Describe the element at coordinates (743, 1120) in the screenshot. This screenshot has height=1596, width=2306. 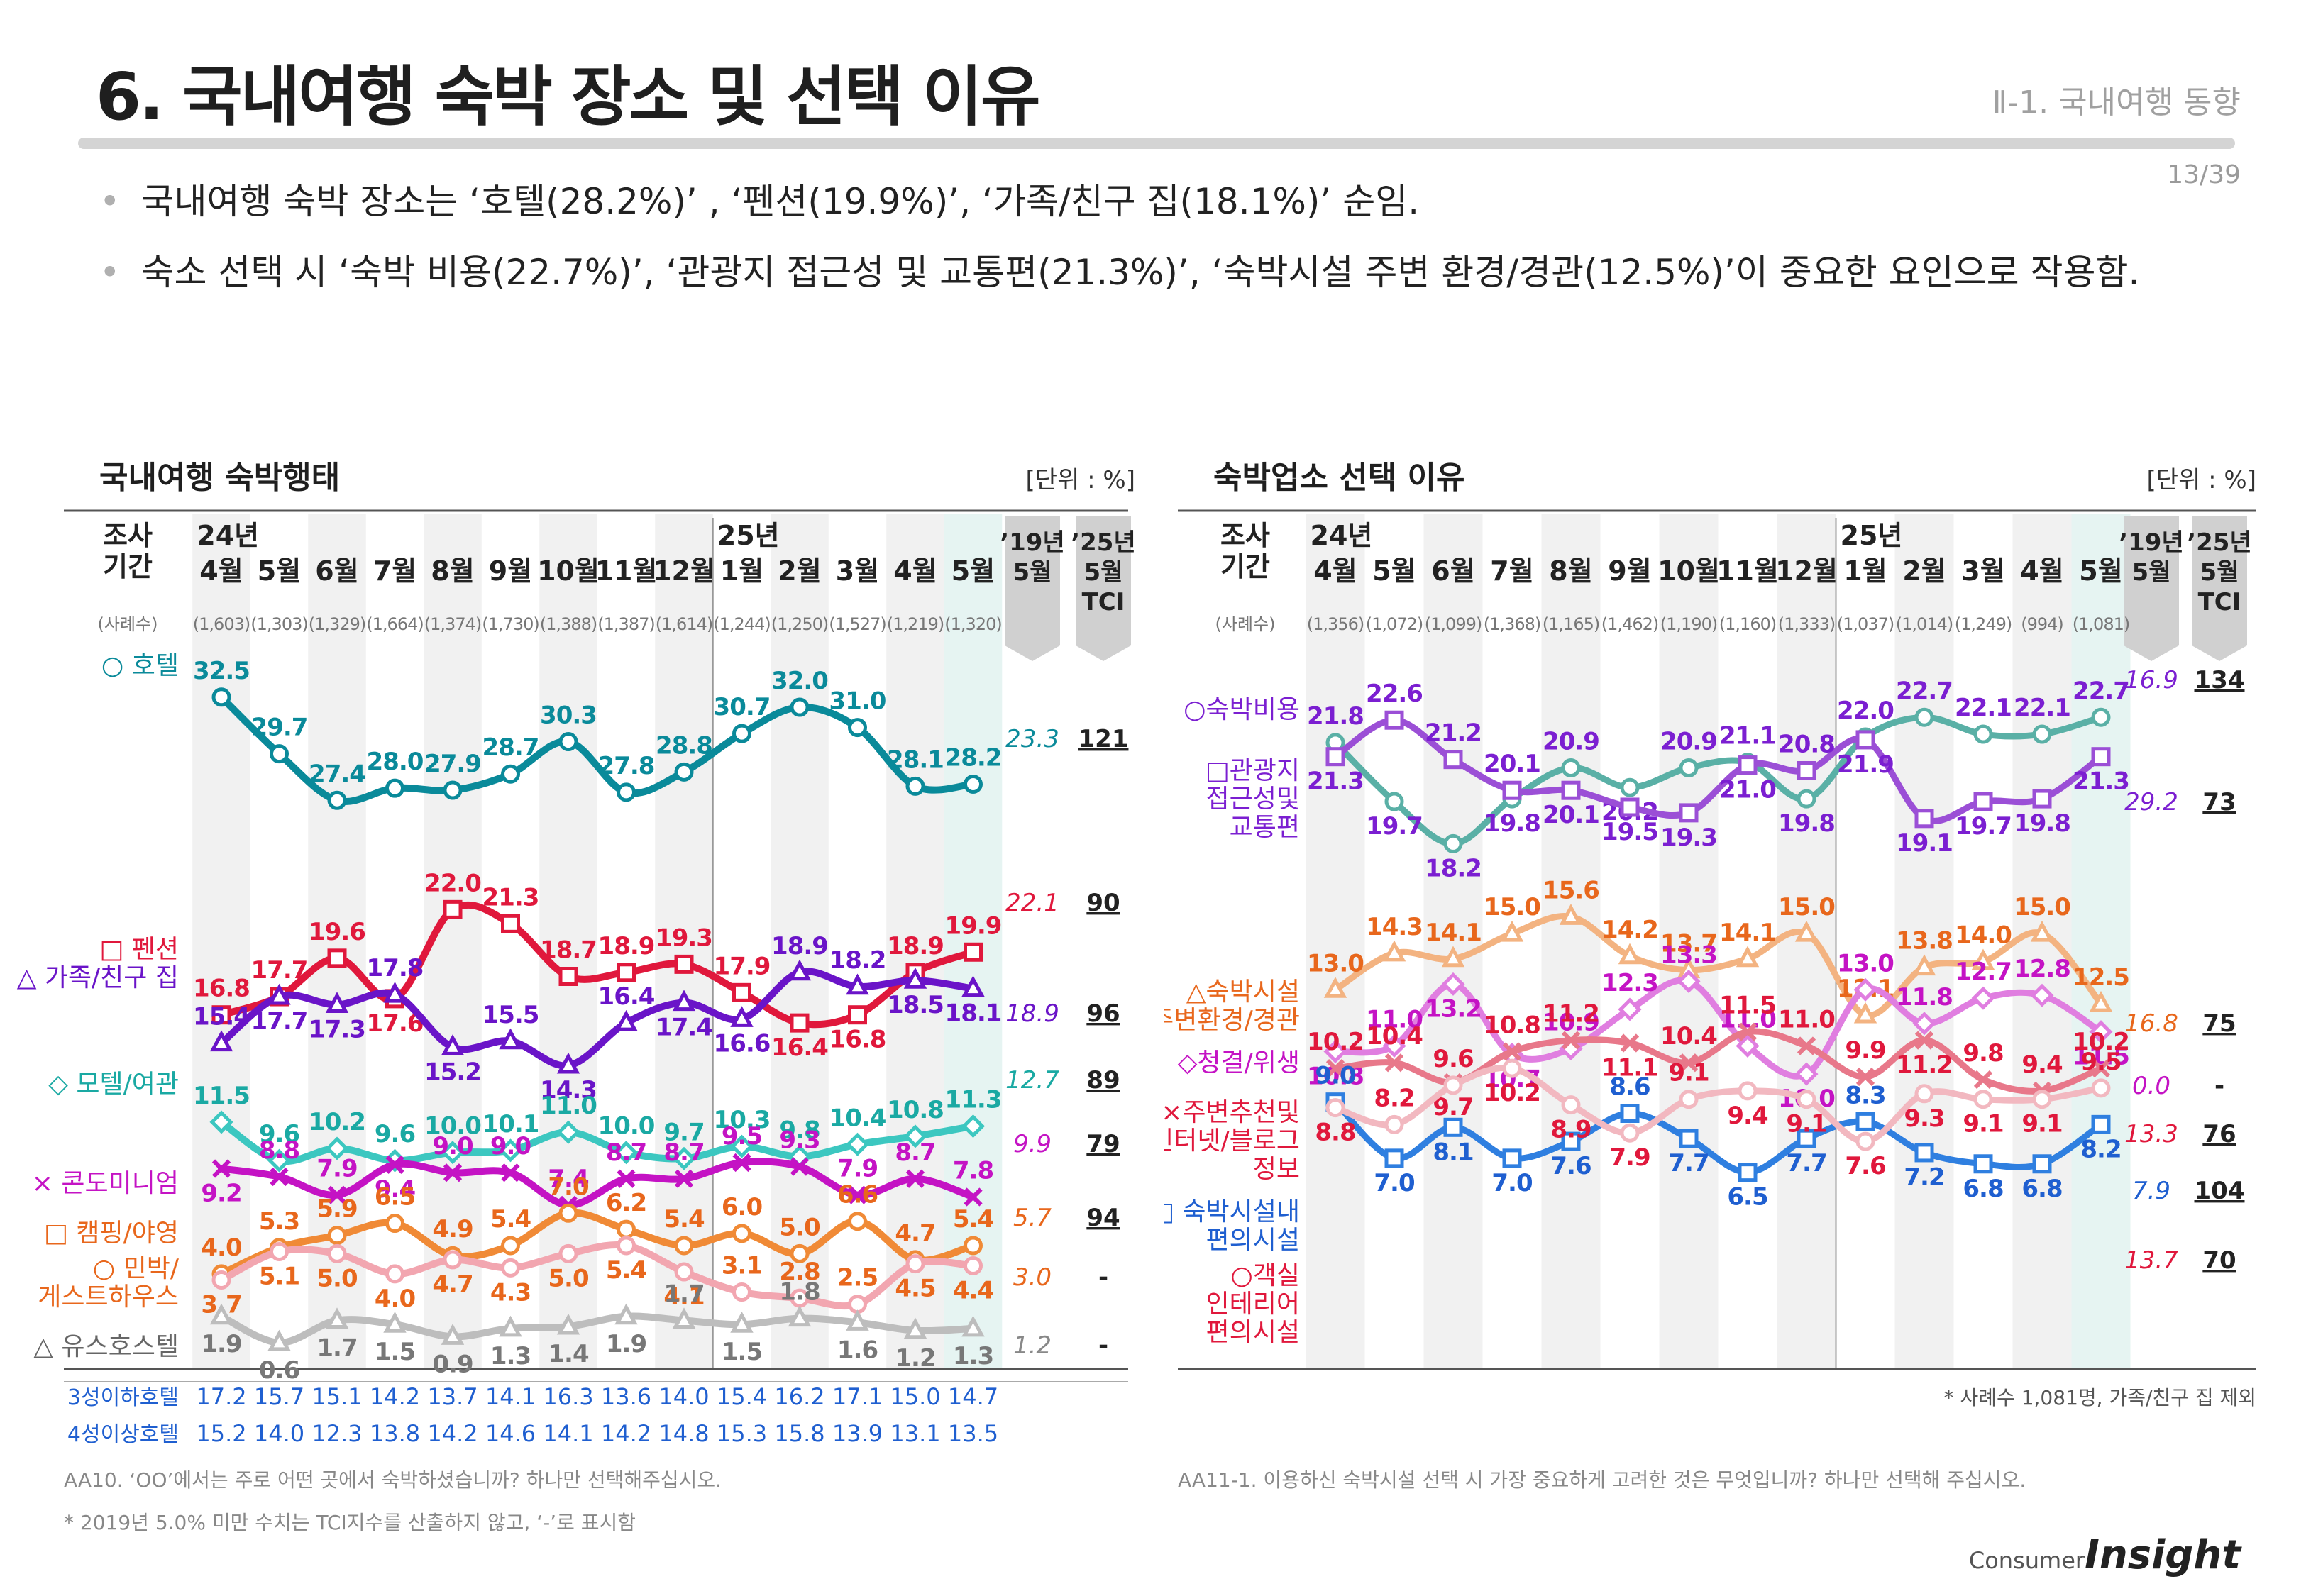
I see `data-label: 10.3` at that location.